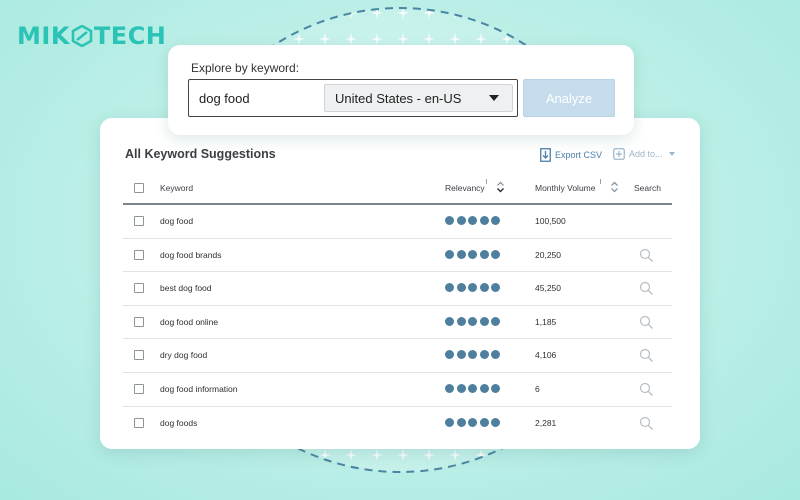 Image resolution: width=800 pixels, height=500 pixels. I want to click on brand-logo-icon, so click(82, 36).